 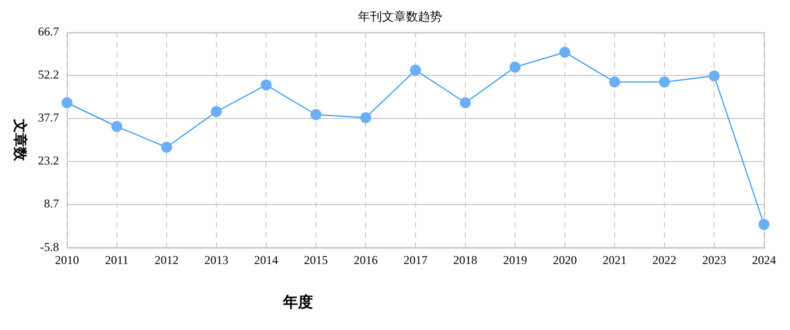 I want to click on y-tick-label: 52.2, so click(x=48, y=75).